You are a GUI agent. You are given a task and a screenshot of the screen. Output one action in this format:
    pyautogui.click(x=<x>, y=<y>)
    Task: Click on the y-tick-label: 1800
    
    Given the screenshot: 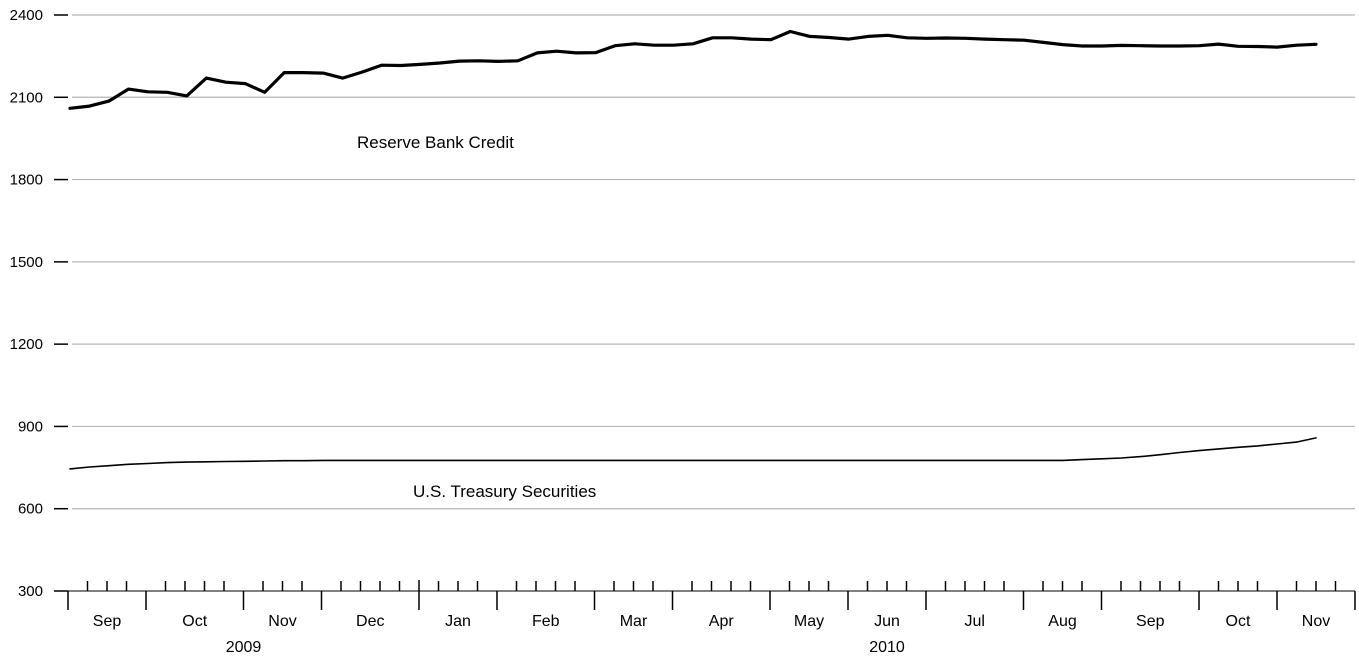 What is the action you would take?
    pyautogui.click(x=26, y=180)
    